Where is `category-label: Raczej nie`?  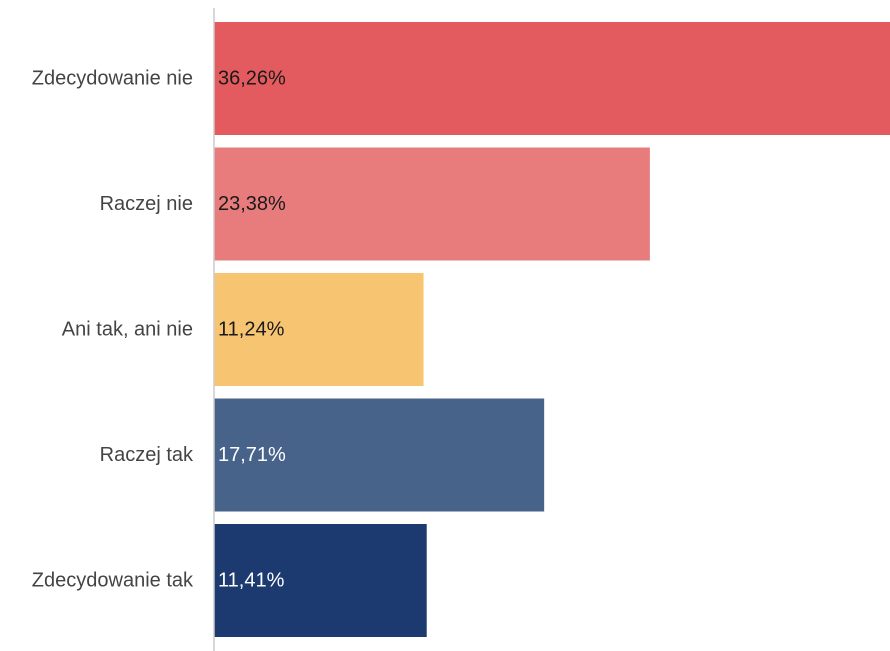
category-label: Raczej nie is located at coordinates (146, 204).